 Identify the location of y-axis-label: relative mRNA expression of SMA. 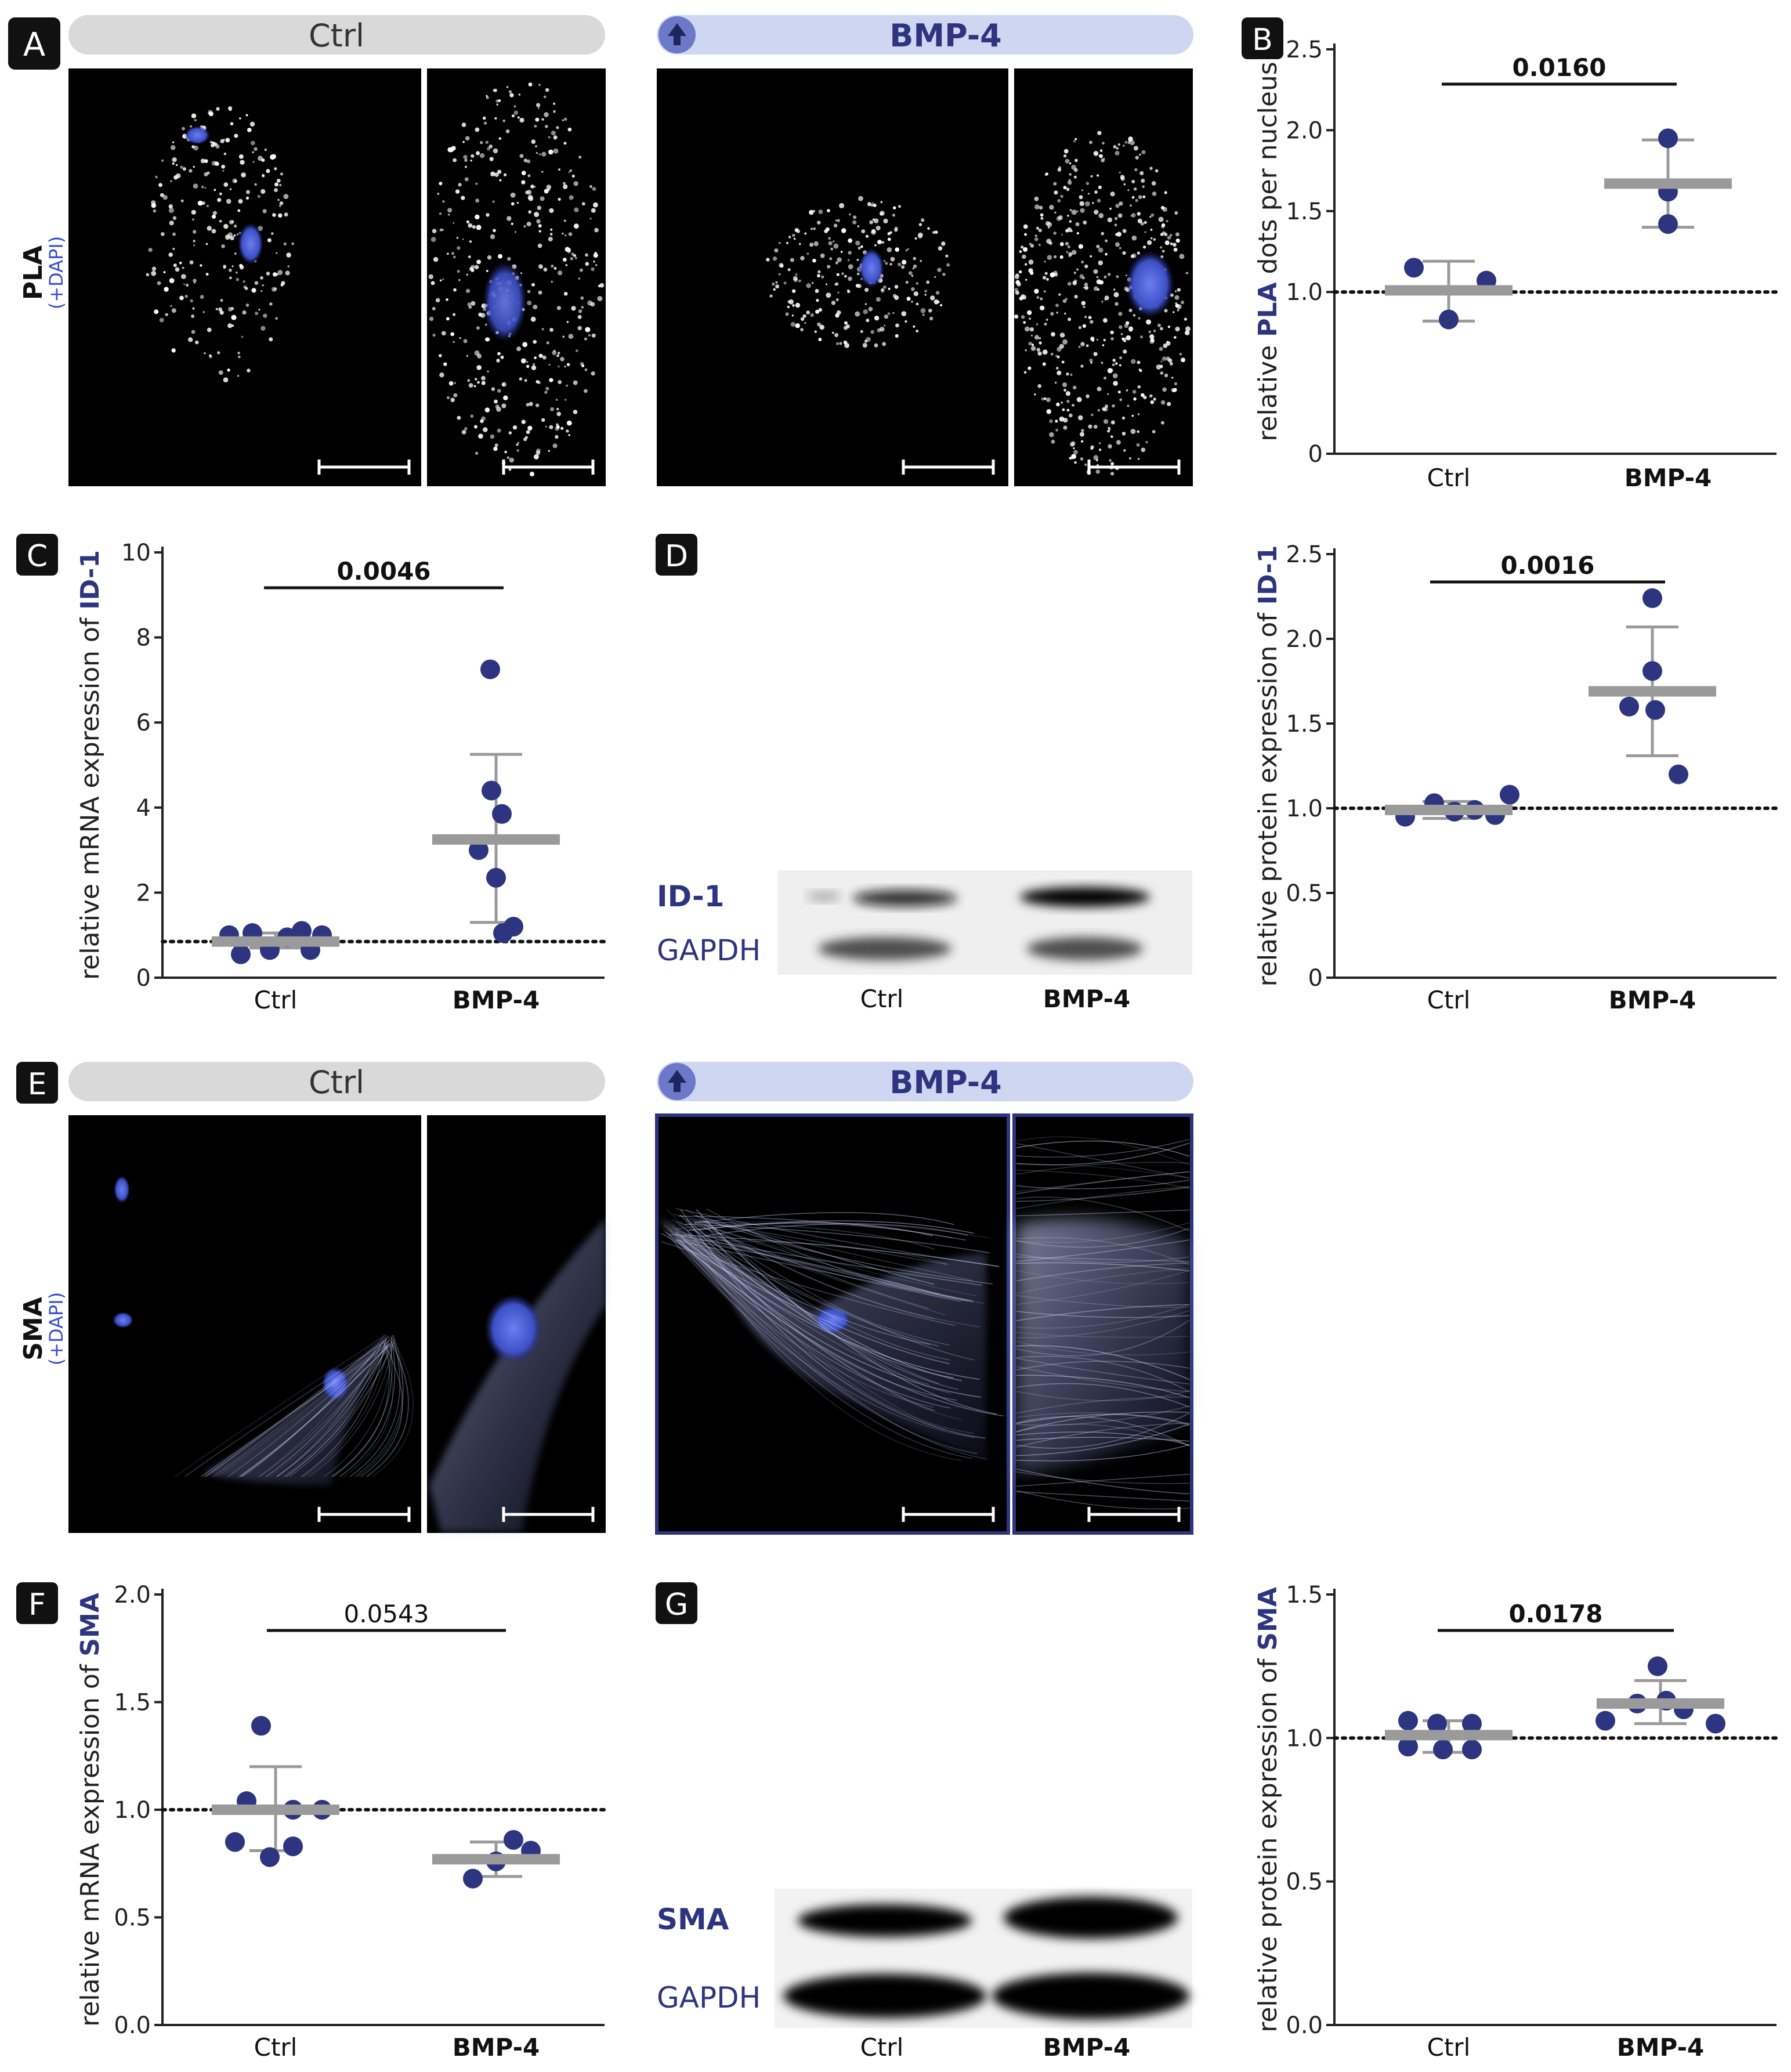
(90, 1810).